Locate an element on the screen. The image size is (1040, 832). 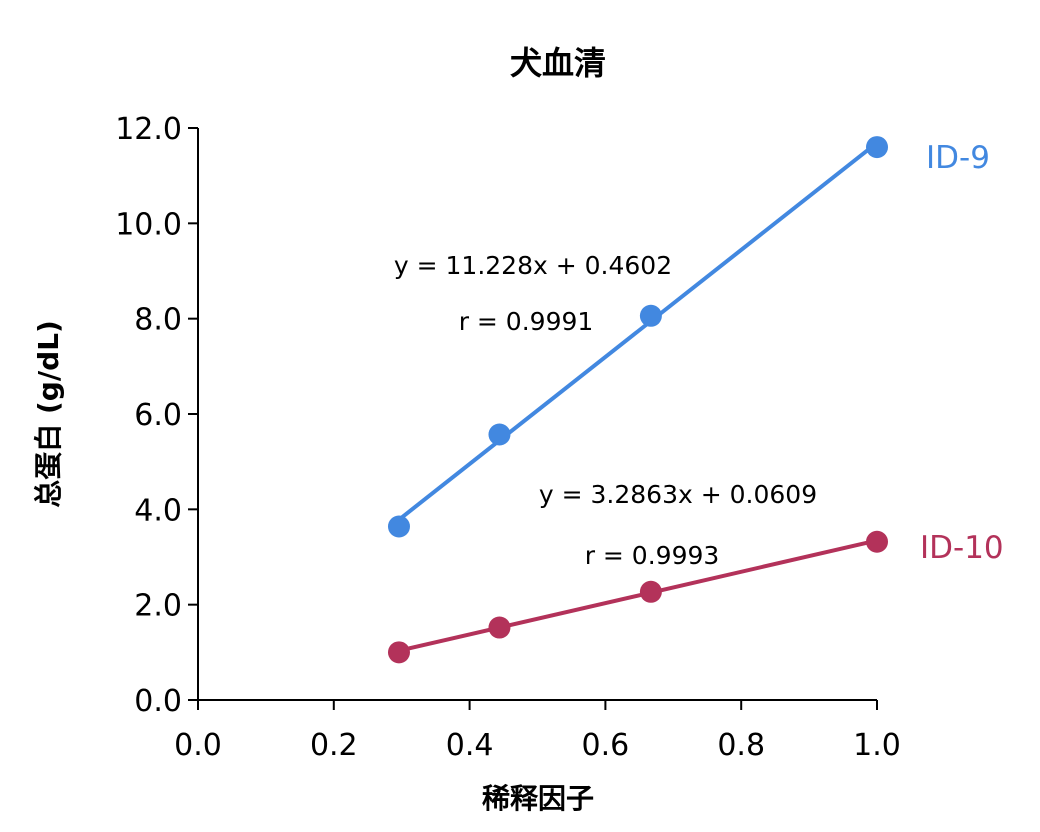
y-tick-label: 4.0 is located at coordinates (158, 510).